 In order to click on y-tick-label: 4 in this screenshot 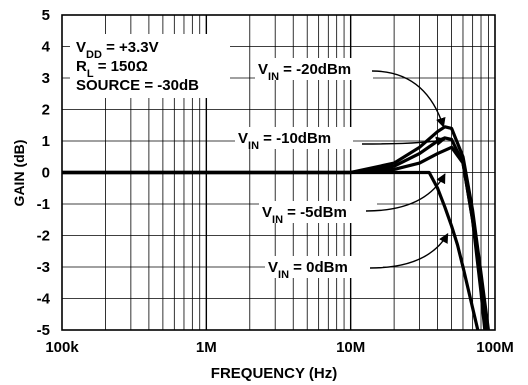, I will do `click(46, 47)`.